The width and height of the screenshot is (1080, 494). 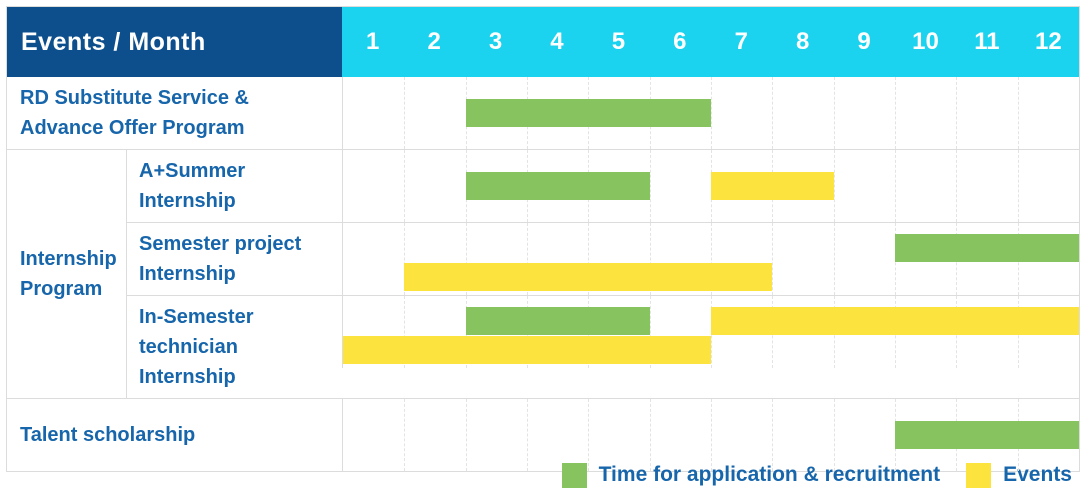 What do you see at coordinates (618, 41) in the screenshot?
I see `month-label: 5` at bounding box center [618, 41].